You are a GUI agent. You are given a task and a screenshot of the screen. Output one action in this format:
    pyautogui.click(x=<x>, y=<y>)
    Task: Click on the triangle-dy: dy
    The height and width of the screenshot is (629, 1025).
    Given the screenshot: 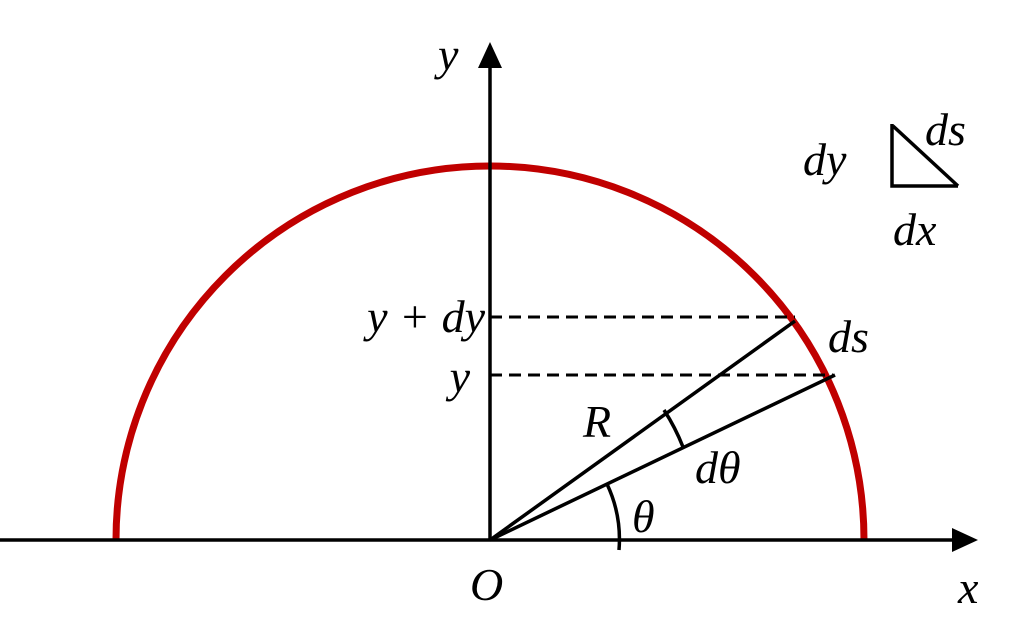 What is the action you would take?
    pyautogui.click(x=825, y=159)
    